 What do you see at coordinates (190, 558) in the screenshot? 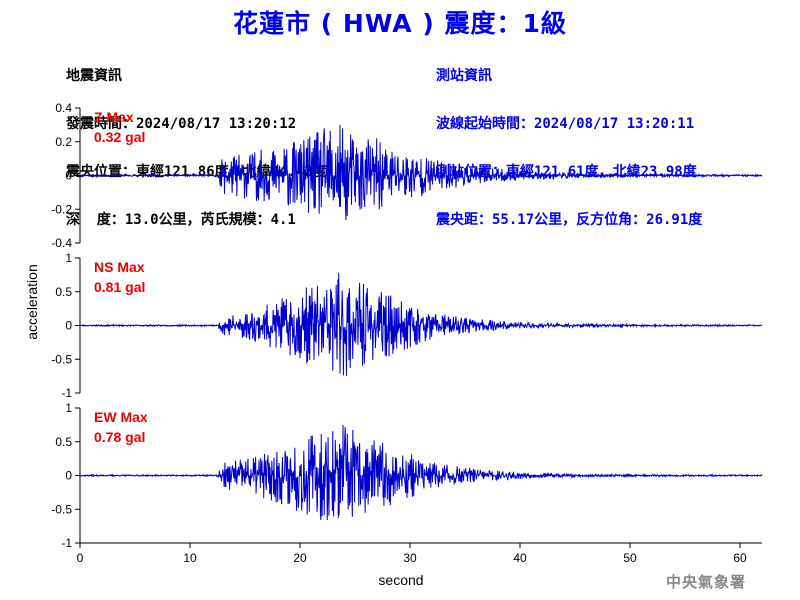
I see `x-tick-label: 10` at bounding box center [190, 558].